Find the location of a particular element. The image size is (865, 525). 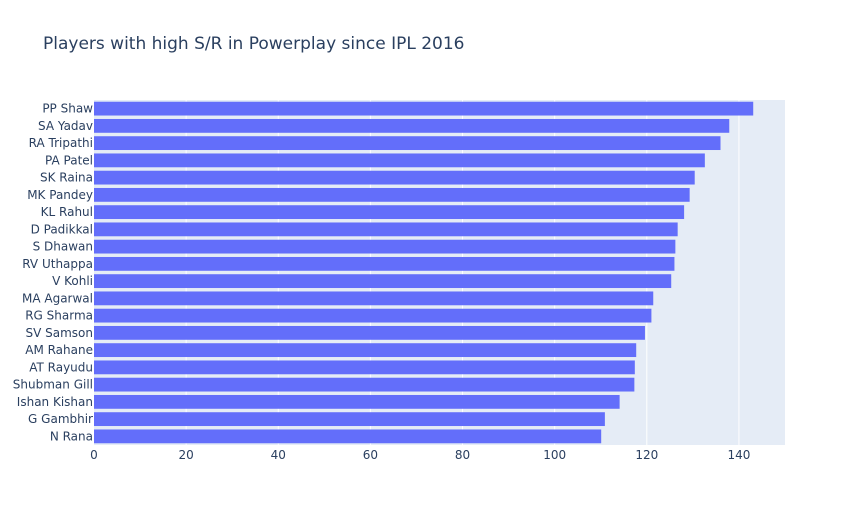

y-tick-label: V Kohli is located at coordinates (72, 281).